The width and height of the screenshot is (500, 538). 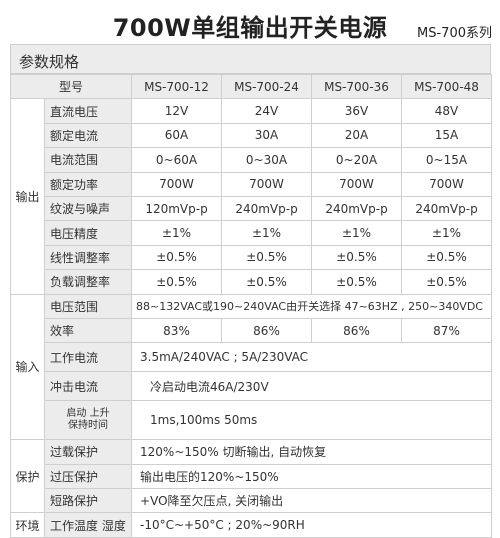 What do you see at coordinates (88, 452) in the screenshot?
I see `row-label: 过载保护` at bounding box center [88, 452].